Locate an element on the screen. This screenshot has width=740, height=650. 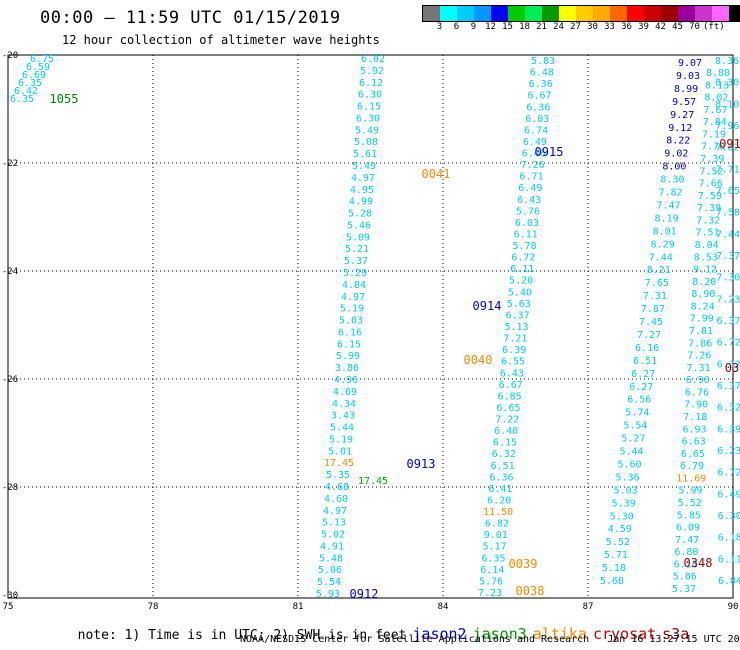
wave-height-value: 6.16 is located at coordinates (647, 348).